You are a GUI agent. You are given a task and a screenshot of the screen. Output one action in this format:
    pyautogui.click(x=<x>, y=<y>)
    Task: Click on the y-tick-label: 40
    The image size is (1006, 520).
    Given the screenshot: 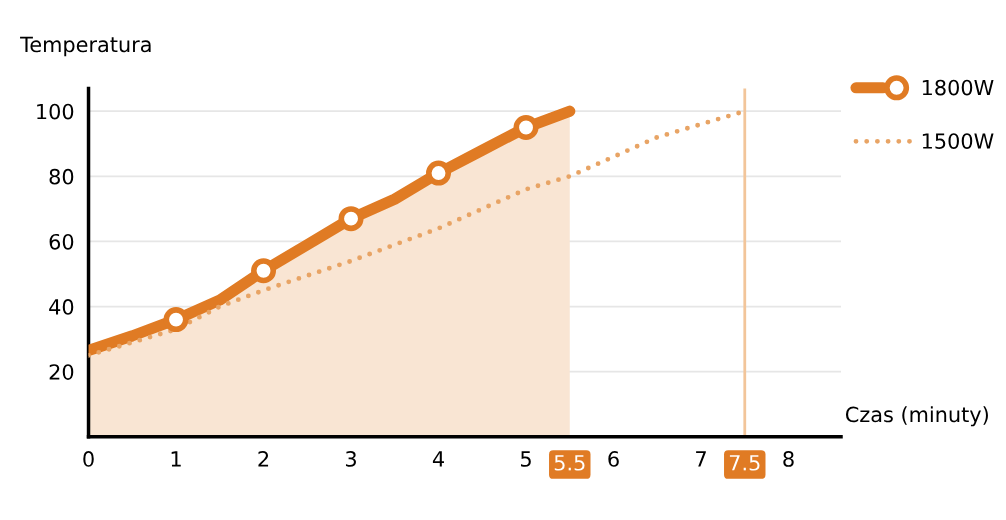 What is the action you would take?
    pyautogui.click(x=61, y=307)
    